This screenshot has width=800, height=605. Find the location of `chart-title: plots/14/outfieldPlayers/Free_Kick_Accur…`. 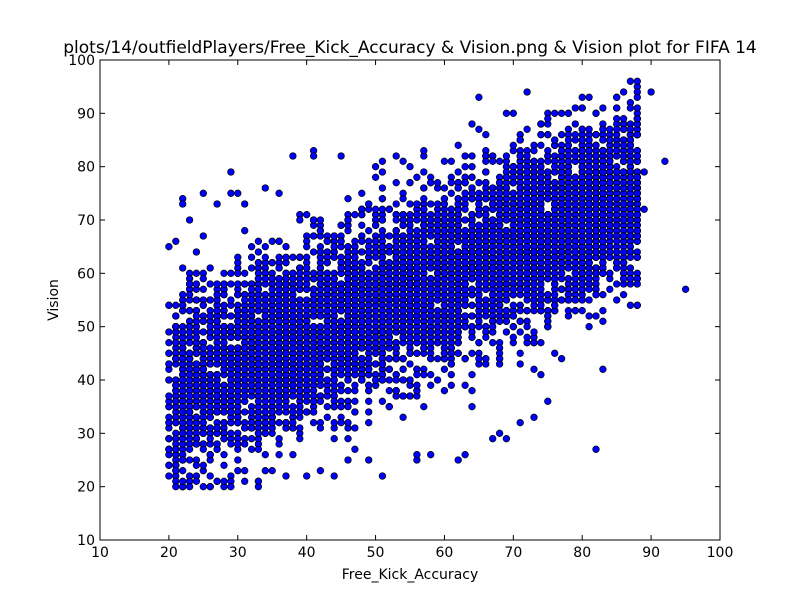

chart-title: plots/14/outfieldPlayers/Free_Kick_Accur… is located at coordinates (409, 48).